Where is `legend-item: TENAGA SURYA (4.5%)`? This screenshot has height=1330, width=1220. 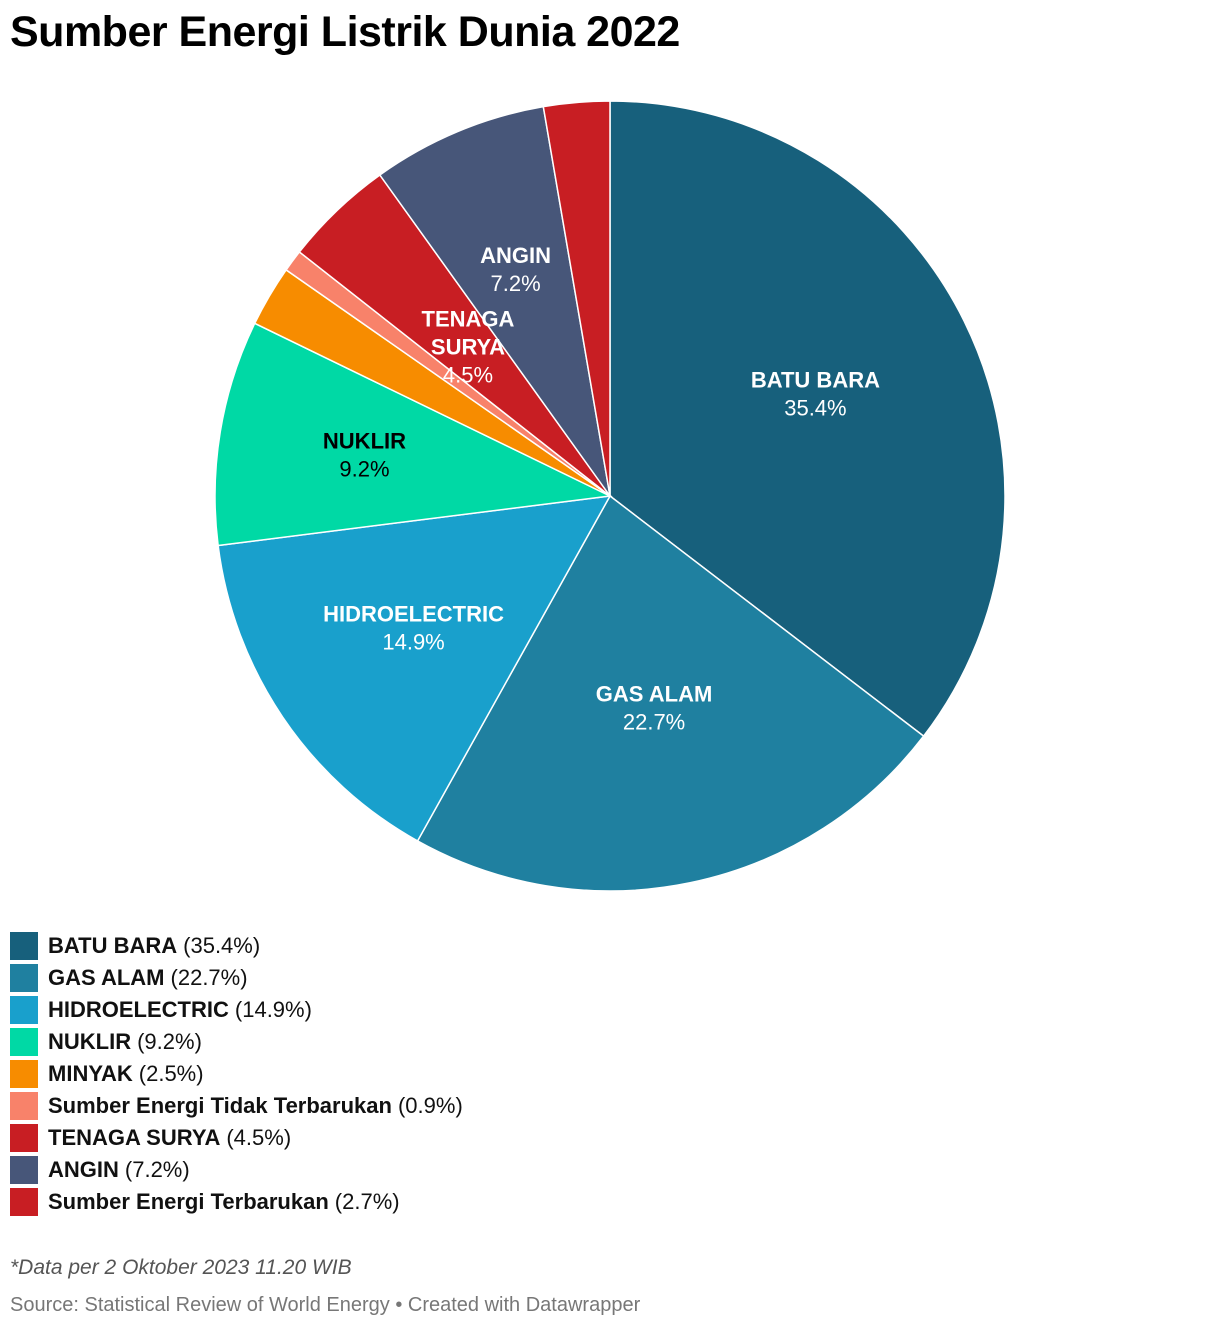 legend-item: TENAGA SURYA (4.5%) is located at coordinates (236, 1138).